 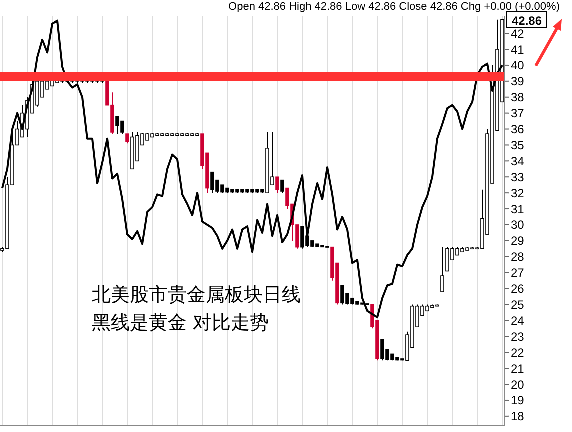 I want to click on y-tick-label: 33, so click(x=518, y=177).